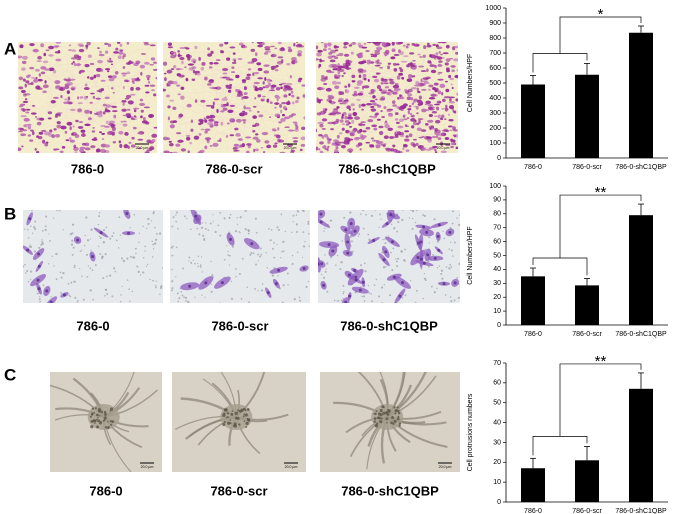 The height and width of the screenshot is (514, 675). I want to click on error-bar, so click(641, 209).